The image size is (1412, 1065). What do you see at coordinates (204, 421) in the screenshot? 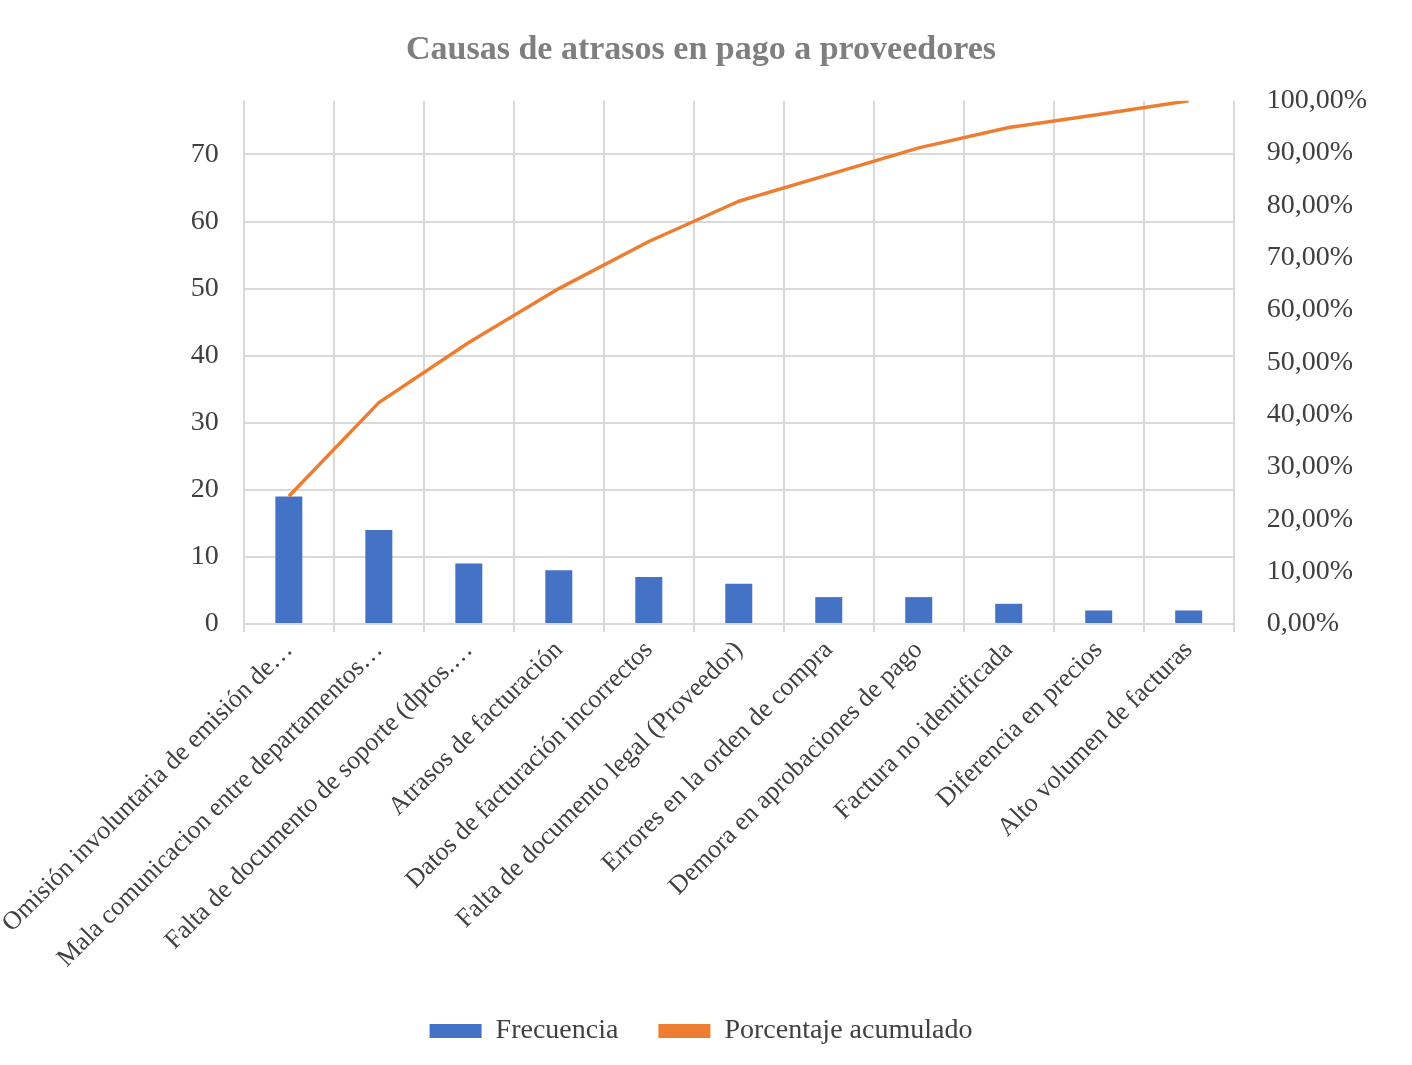
I see `y-tick-label: 30` at bounding box center [204, 421].